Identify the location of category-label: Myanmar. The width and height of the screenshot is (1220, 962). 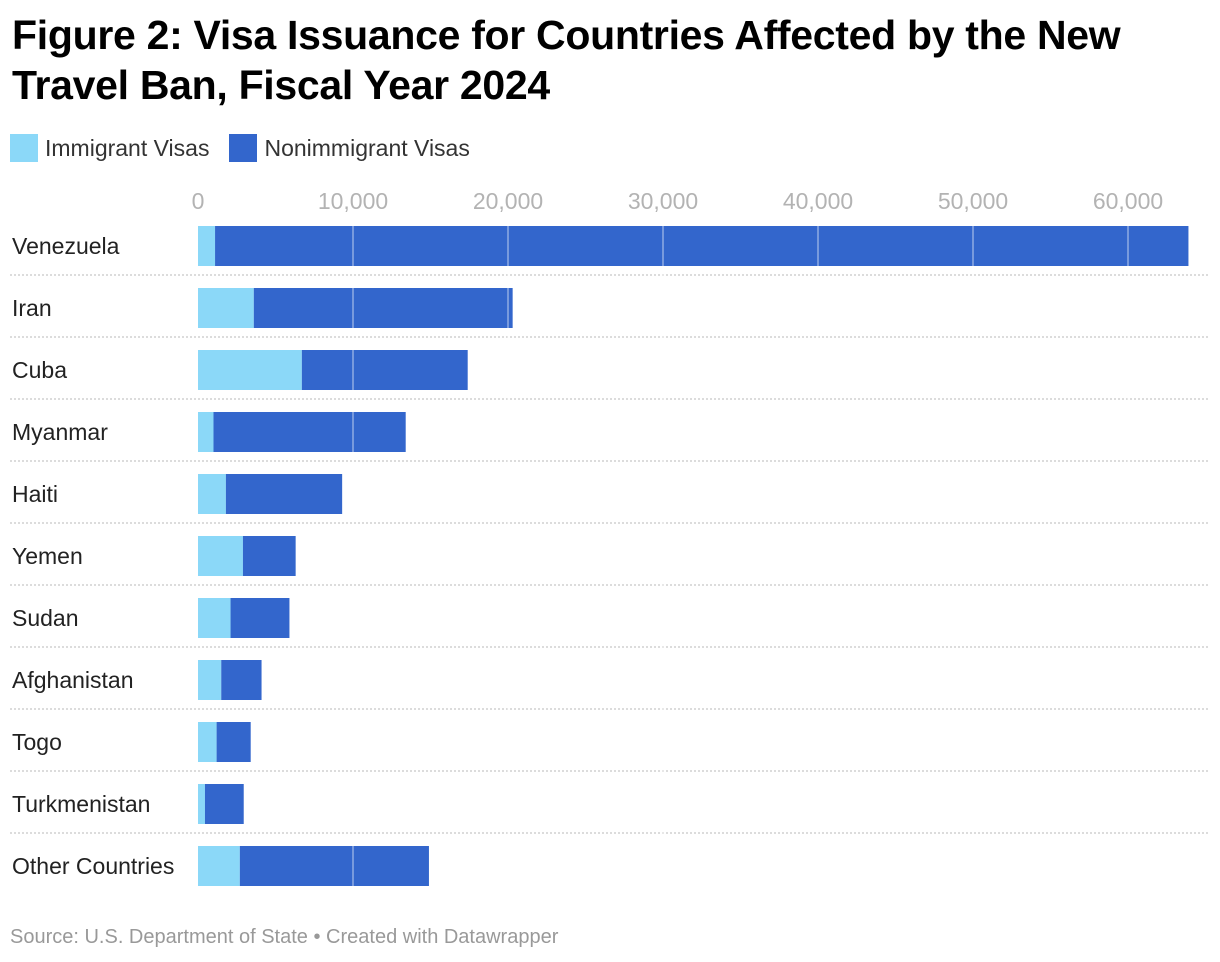
(60, 432).